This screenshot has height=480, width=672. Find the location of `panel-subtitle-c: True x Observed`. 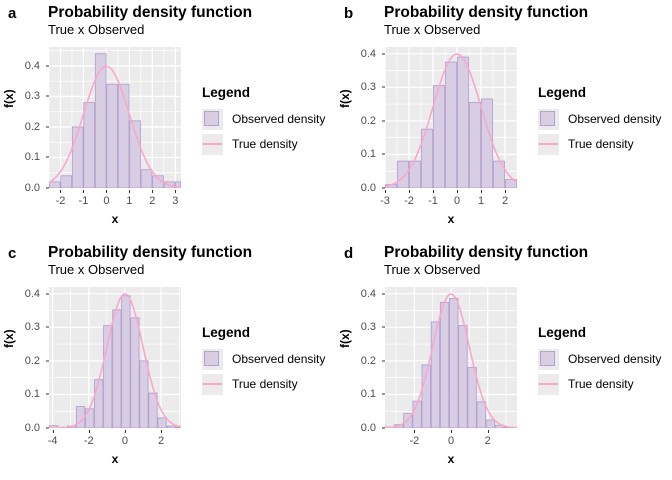

panel-subtitle-c: True x Observed is located at coordinates (96, 269).